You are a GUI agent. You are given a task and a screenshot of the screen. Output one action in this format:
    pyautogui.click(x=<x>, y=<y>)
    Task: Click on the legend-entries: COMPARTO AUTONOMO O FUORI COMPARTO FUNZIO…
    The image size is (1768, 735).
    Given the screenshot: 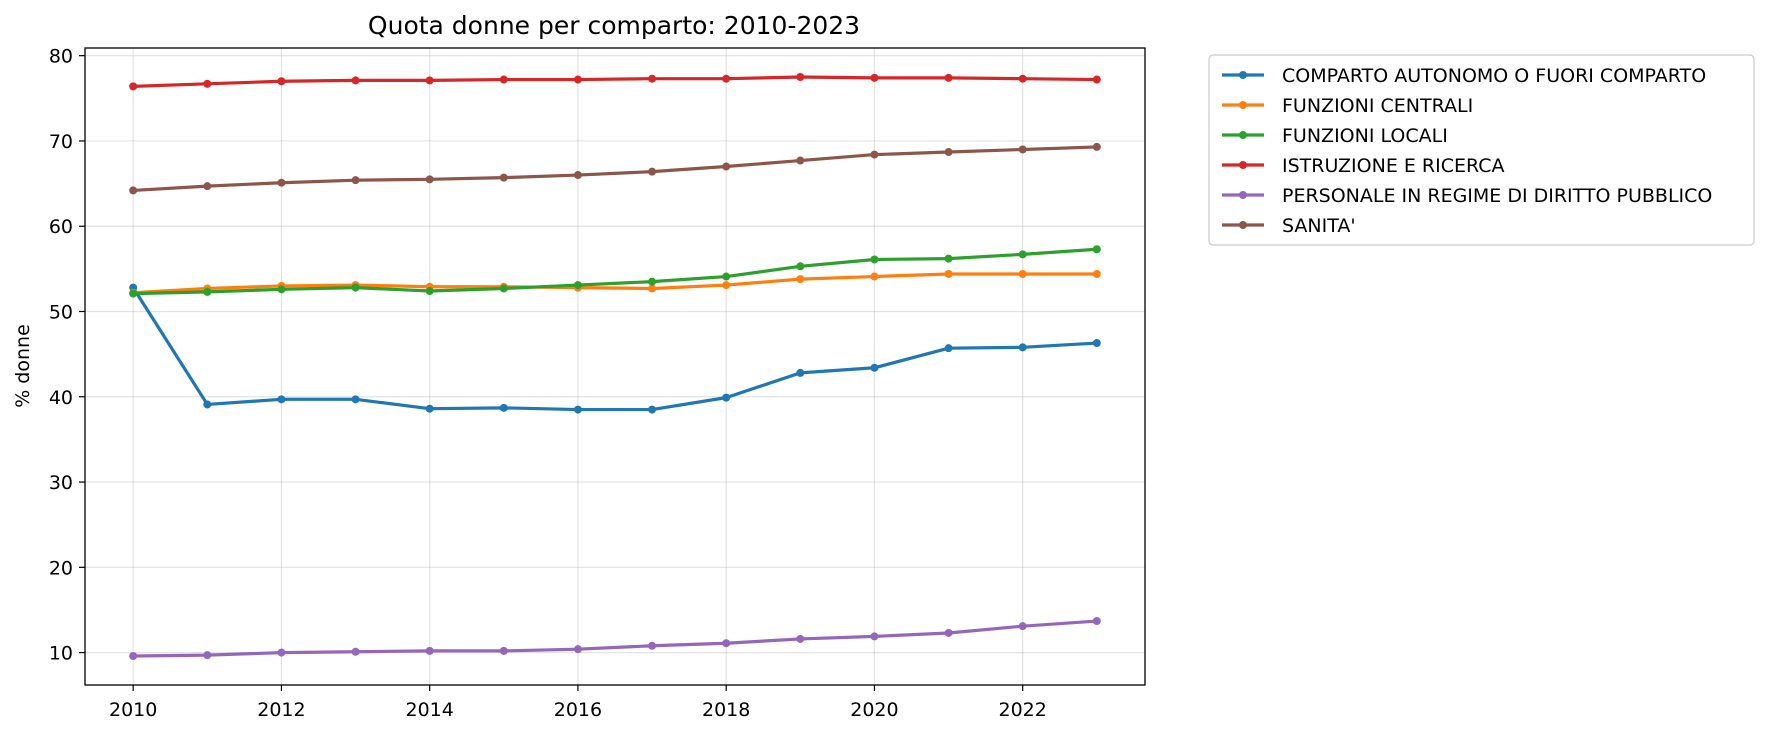 What is the action you would take?
    pyautogui.click(x=1467, y=151)
    